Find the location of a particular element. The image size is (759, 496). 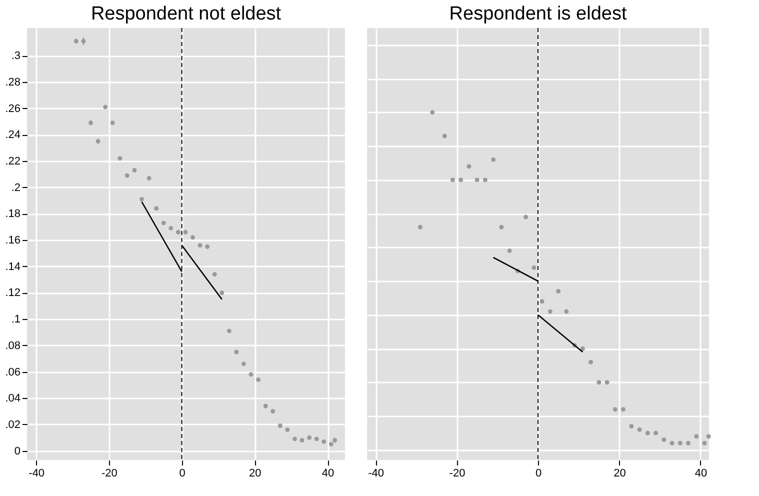

y-tick-label: .1 is located at coordinates (15, 320).